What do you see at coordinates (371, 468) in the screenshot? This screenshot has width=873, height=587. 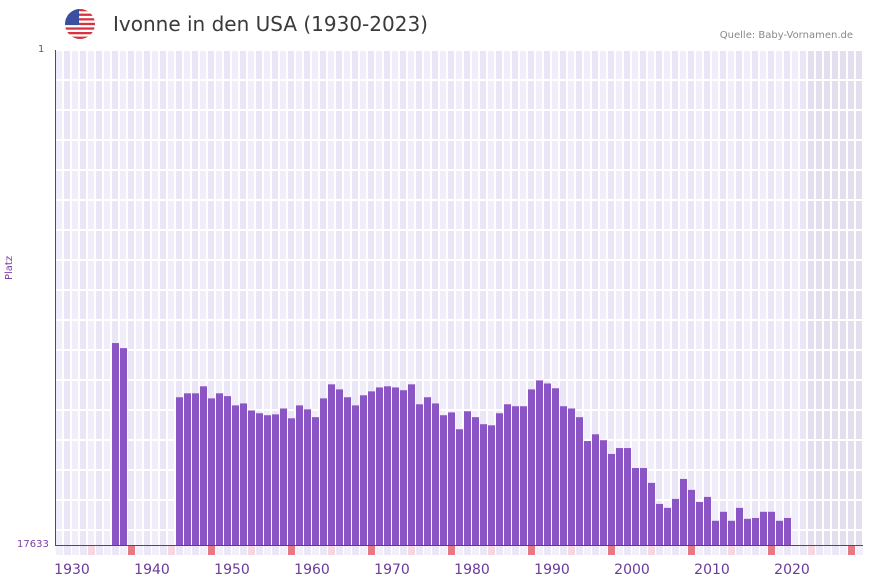 I see `bar-1969` at bounding box center [371, 468].